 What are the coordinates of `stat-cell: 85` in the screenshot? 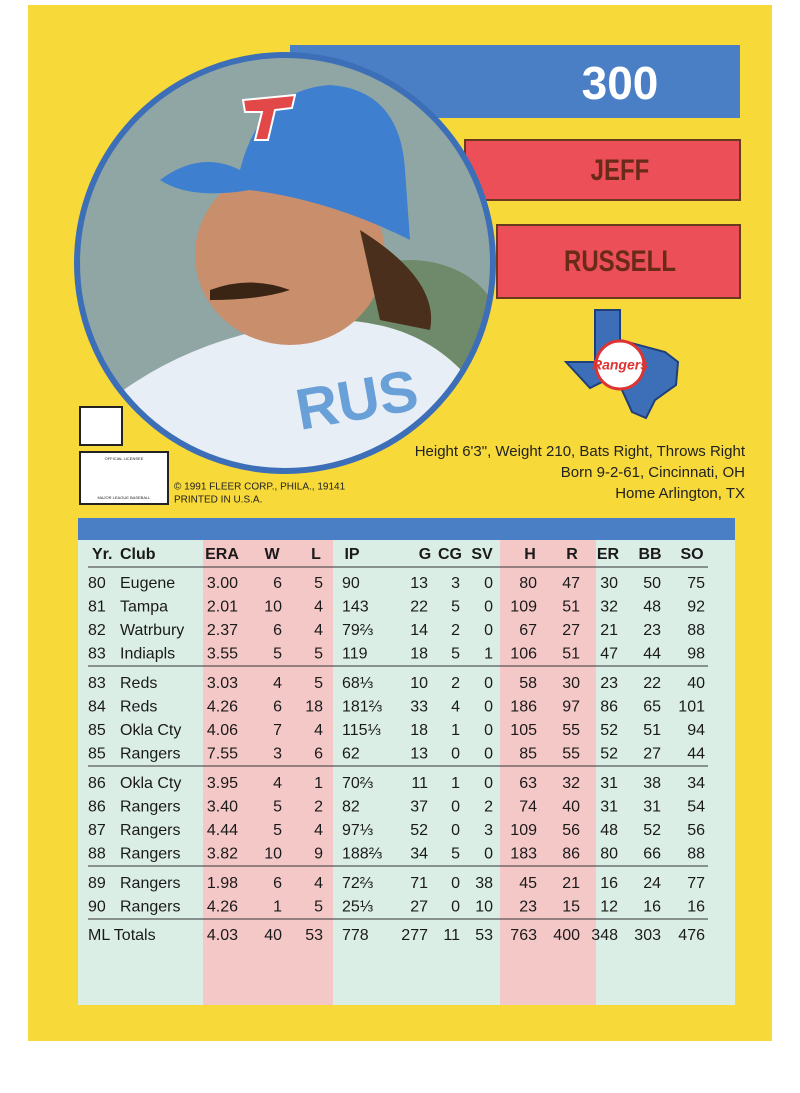 It's located at (97, 754).